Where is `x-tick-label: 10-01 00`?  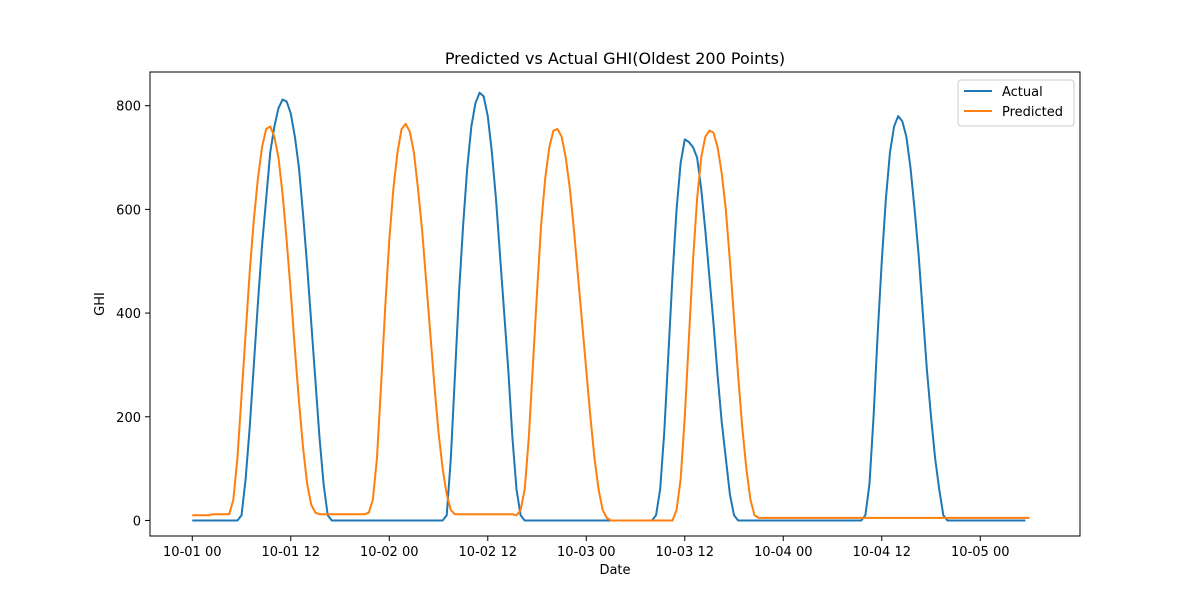 x-tick-label: 10-01 00 is located at coordinates (192, 552).